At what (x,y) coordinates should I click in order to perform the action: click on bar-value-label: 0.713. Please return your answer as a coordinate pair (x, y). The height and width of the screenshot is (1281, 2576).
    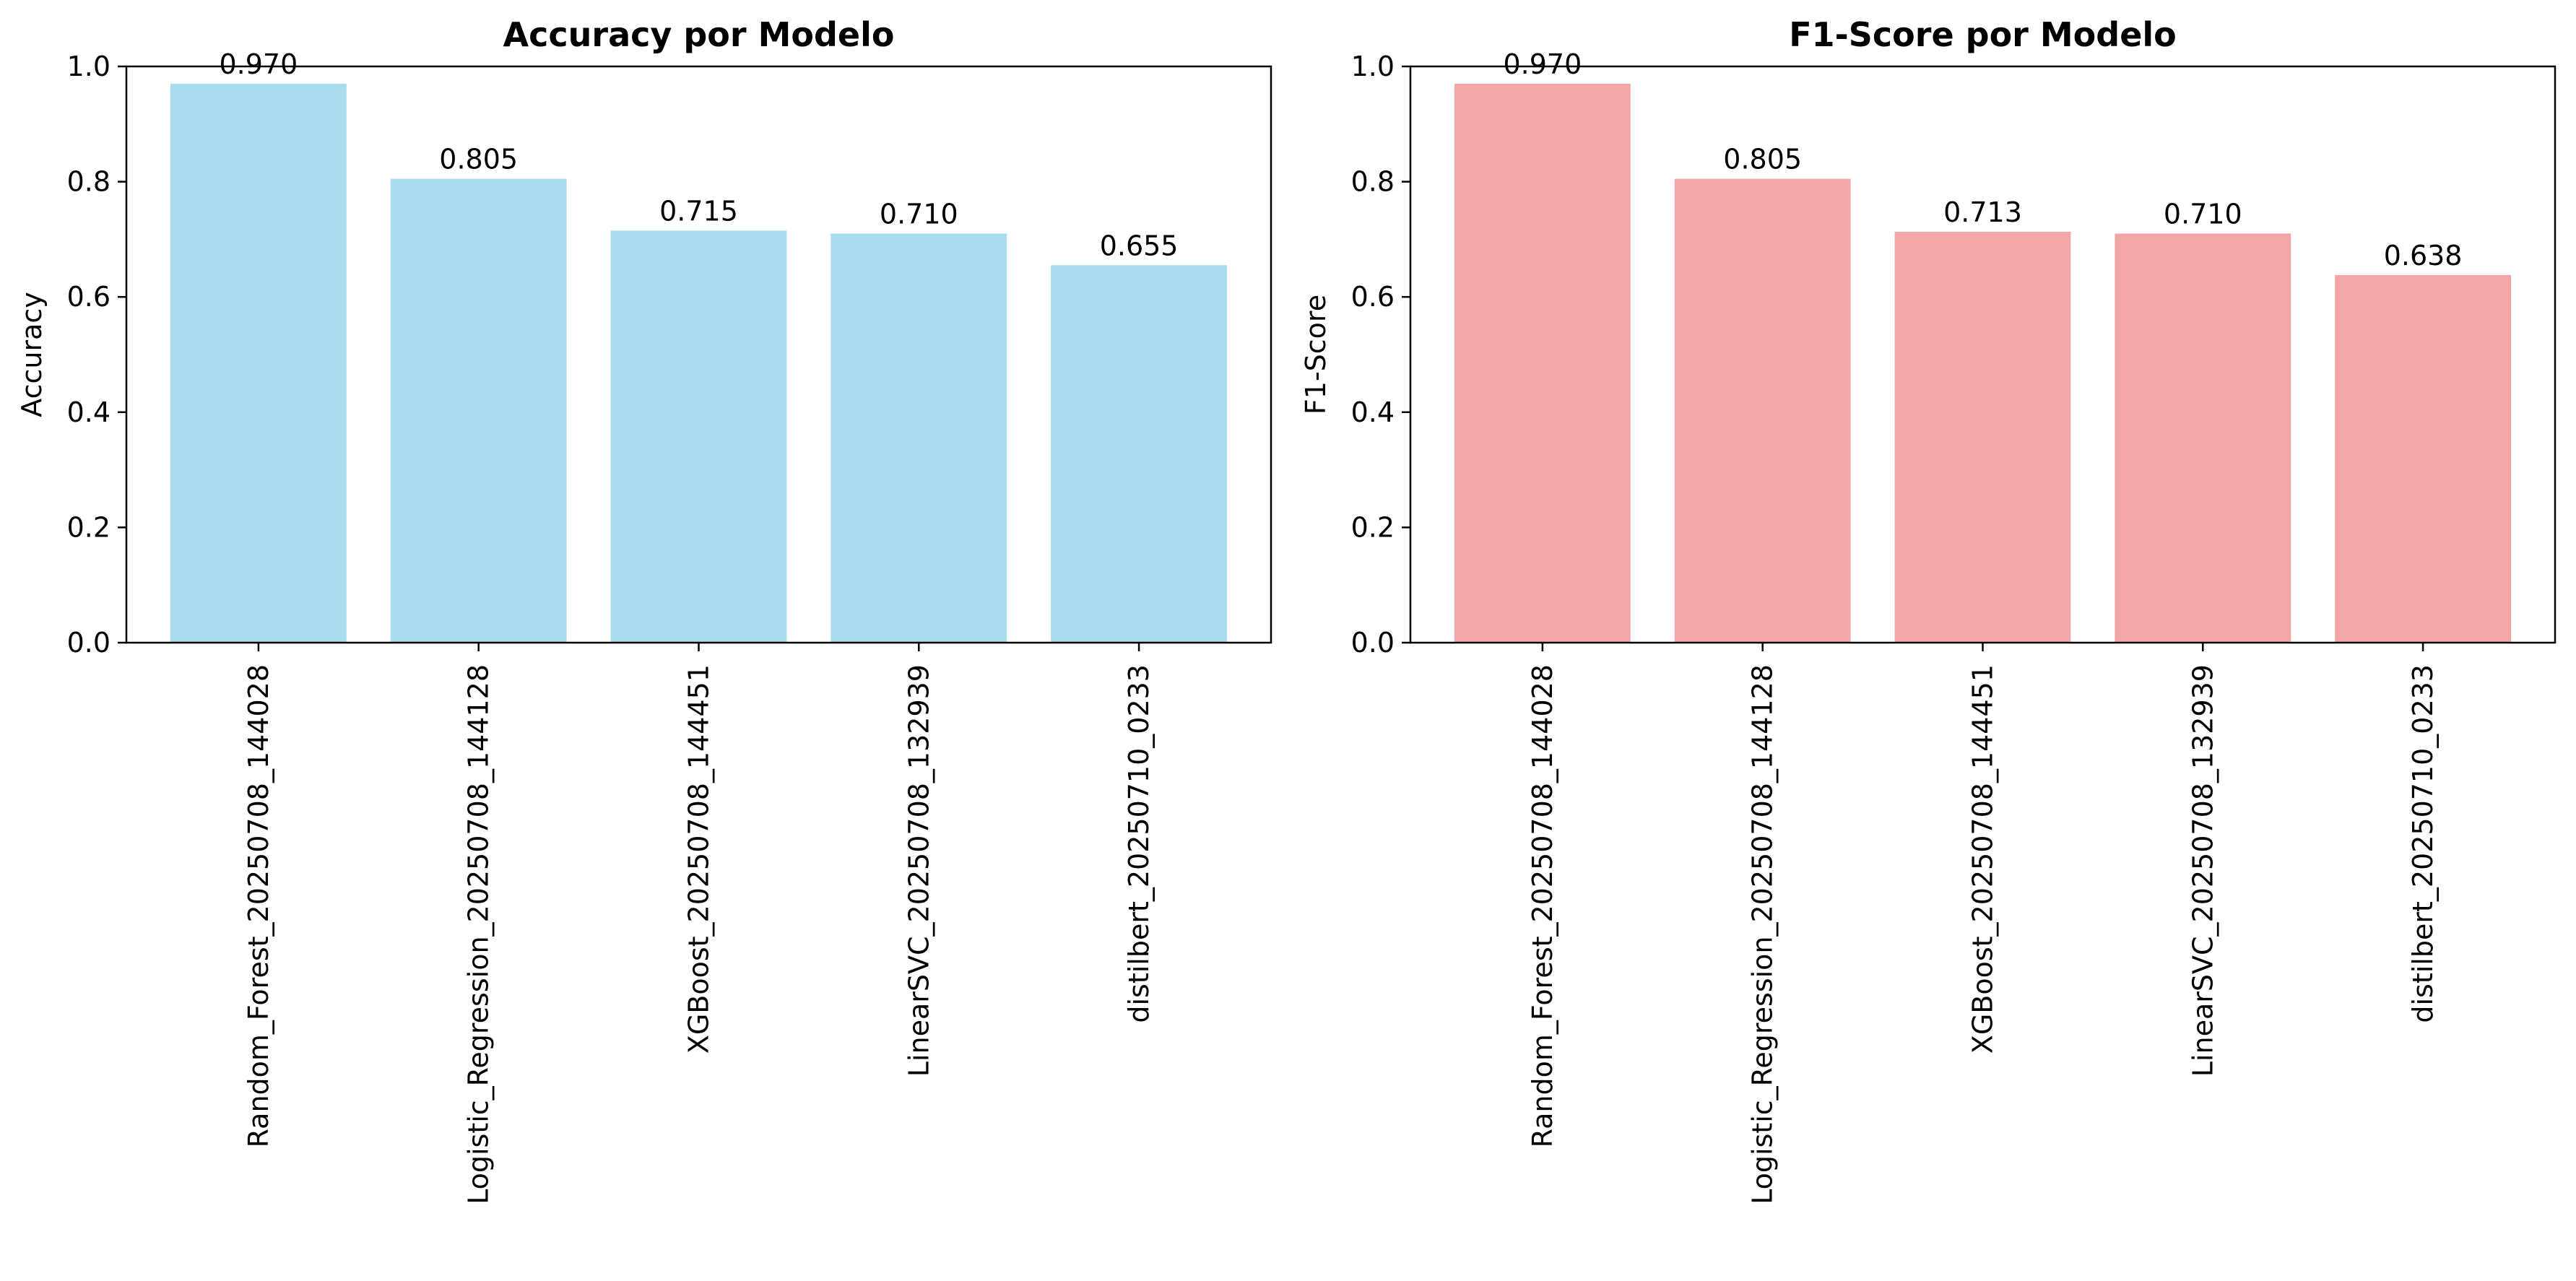
    Looking at the image, I should click on (1982, 212).